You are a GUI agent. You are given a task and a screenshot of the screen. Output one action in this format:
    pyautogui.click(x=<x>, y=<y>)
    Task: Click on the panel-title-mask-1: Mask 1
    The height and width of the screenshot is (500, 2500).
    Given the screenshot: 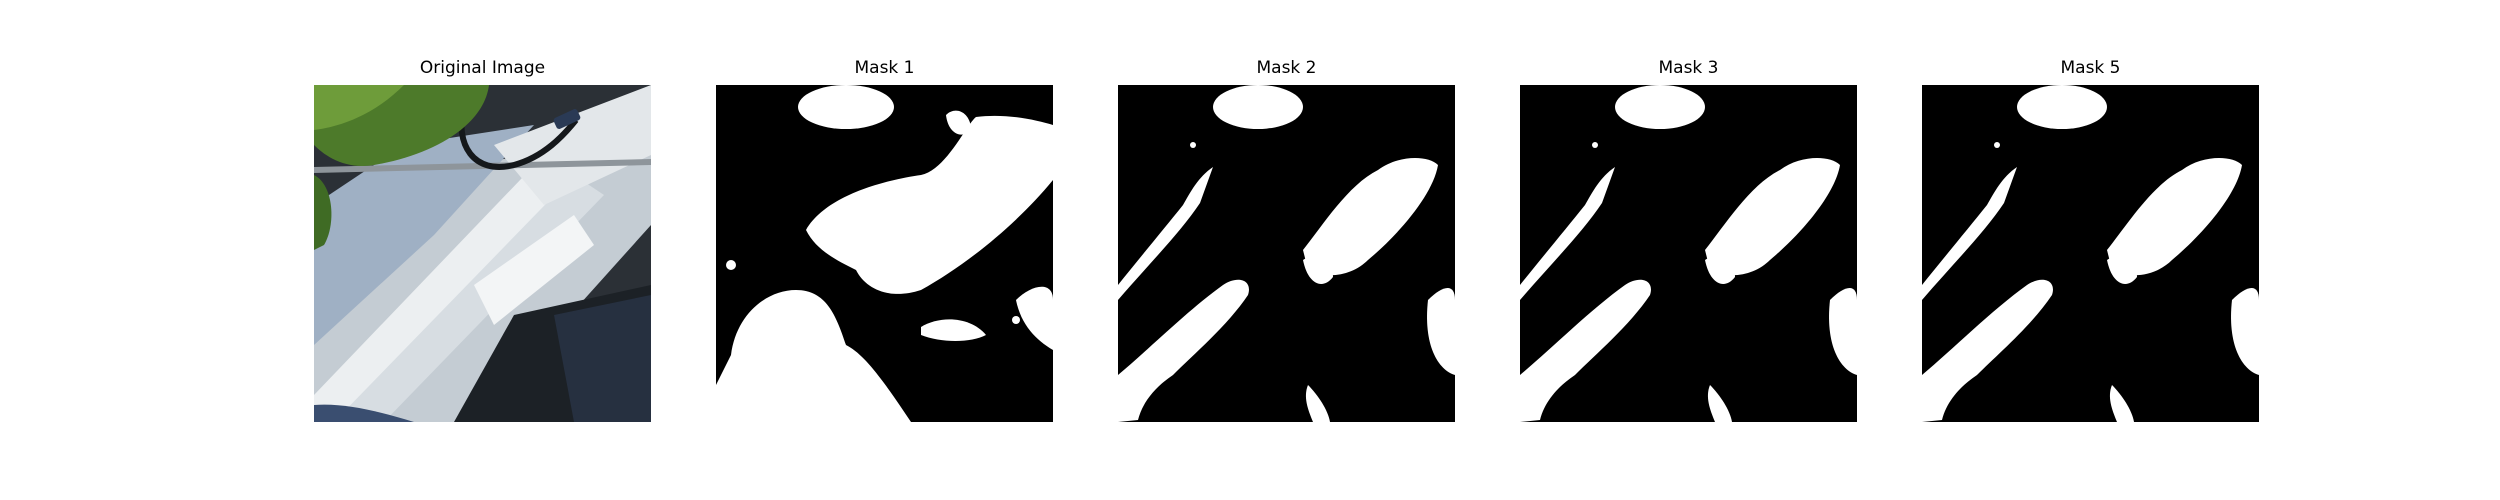 What is the action you would take?
    pyautogui.click(x=884, y=68)
    